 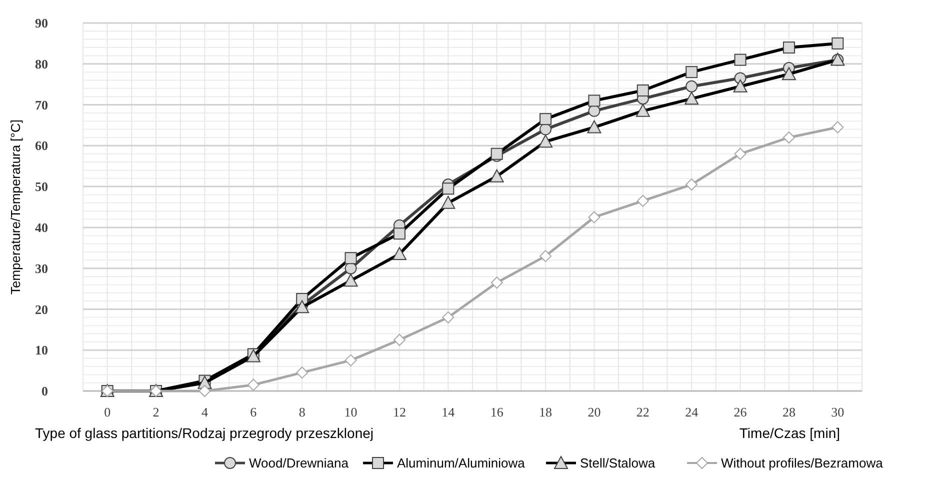 I want to click on x-tick-label: 16, so click(x=497, y=412).